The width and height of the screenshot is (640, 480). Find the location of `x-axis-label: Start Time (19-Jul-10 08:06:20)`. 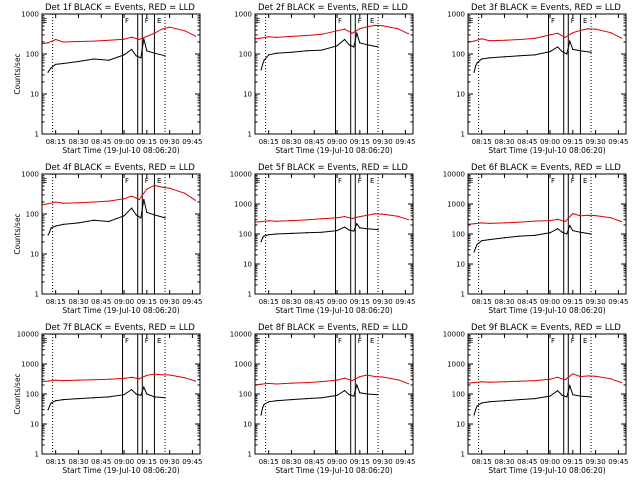

x-axis-label: Start Time (19-Jul-10 08:06:20) is located at coordinates (333, 310).